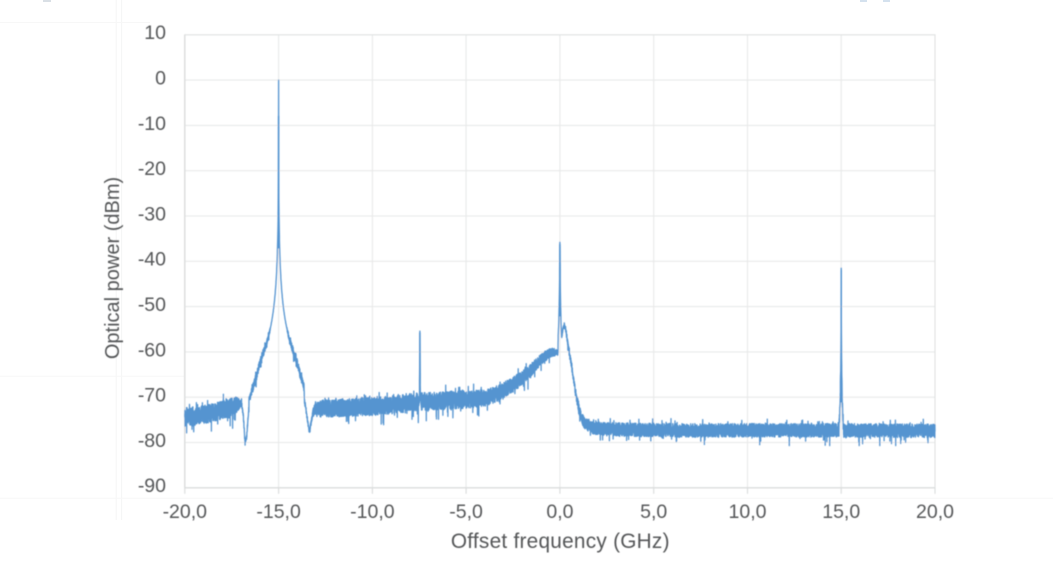  I want to click on svg-text: 20,0, so click(935, 512).